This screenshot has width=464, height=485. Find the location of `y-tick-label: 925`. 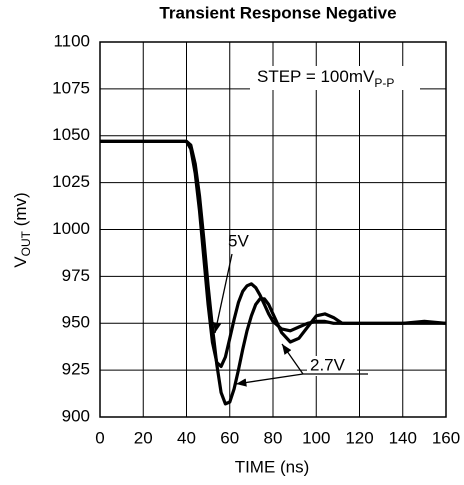

y-tick-label: 925 is located at coordinates (76, 369).